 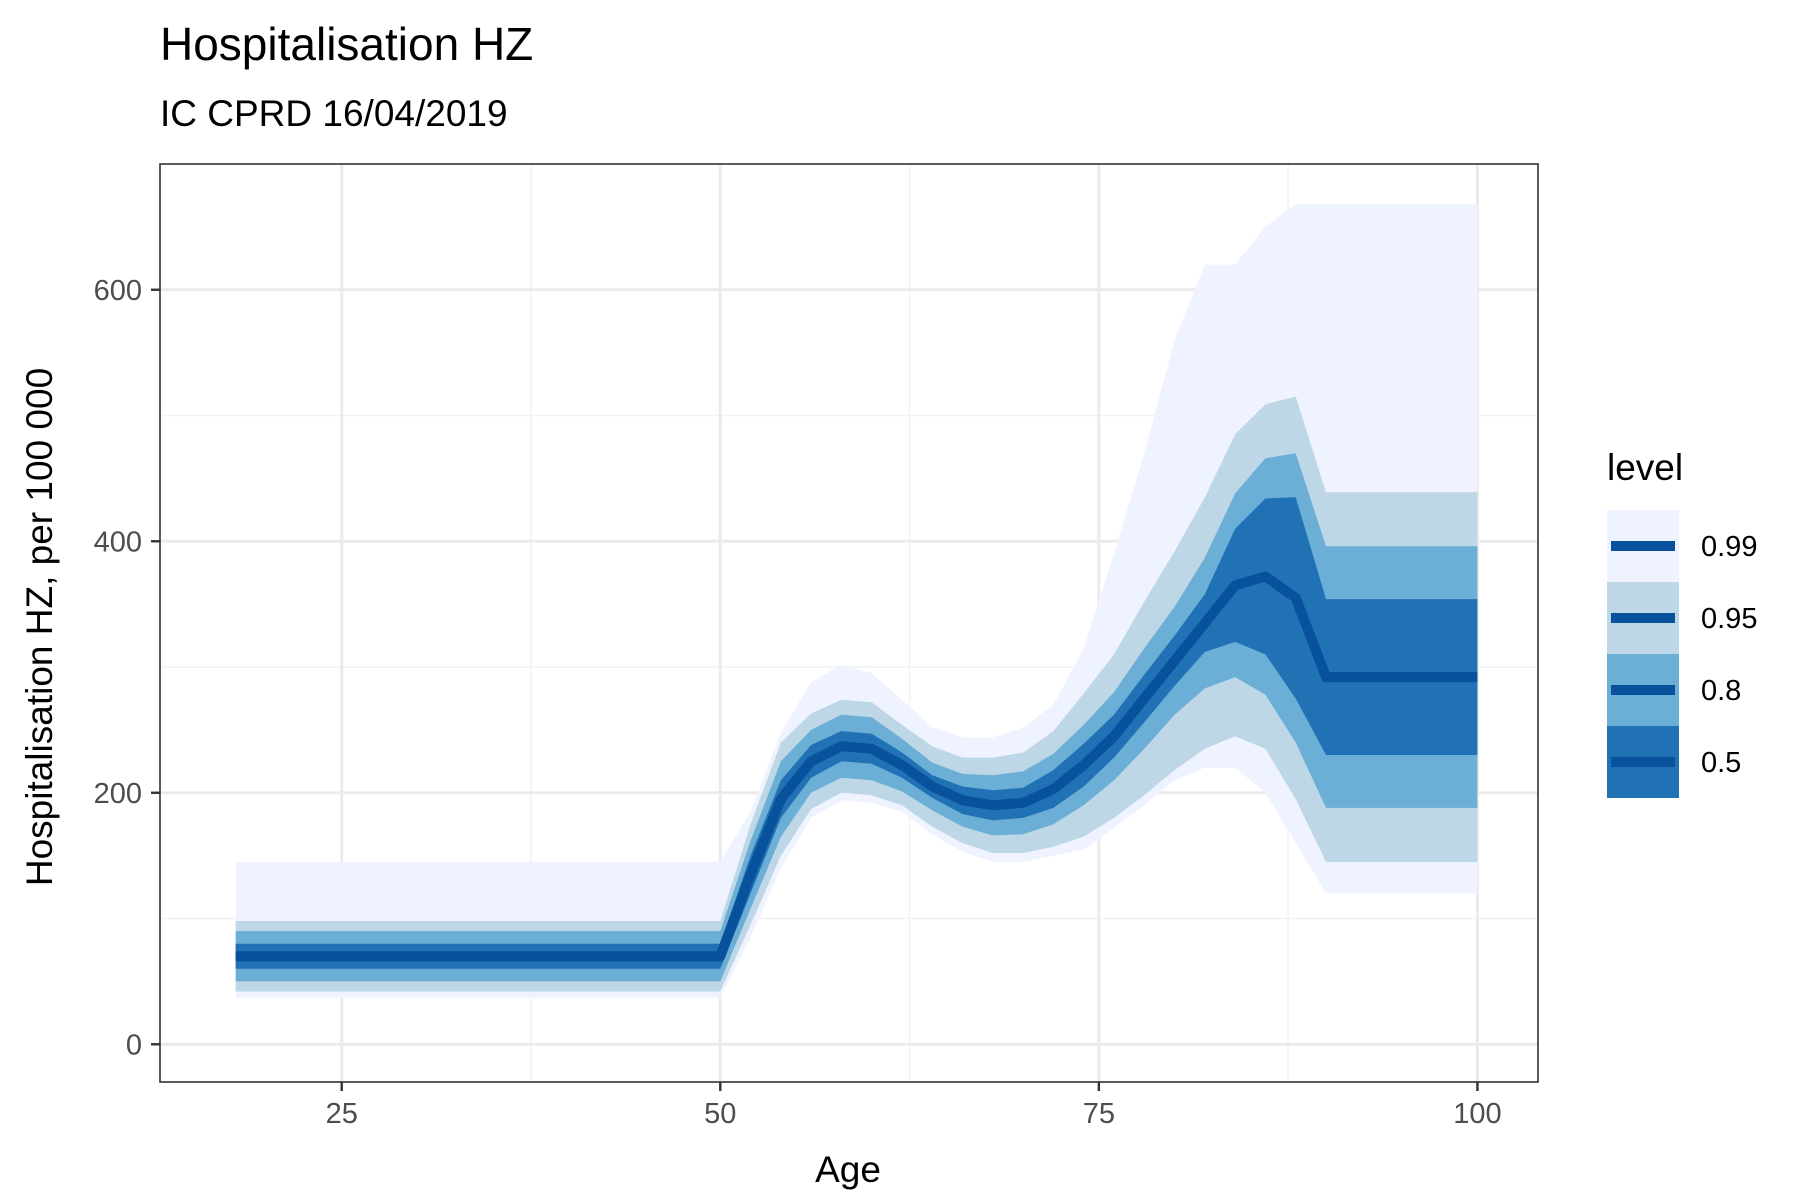 I want to click on legend-keys: 0.99 0.95 0.8 0.5, so click(x=1682, y=654).